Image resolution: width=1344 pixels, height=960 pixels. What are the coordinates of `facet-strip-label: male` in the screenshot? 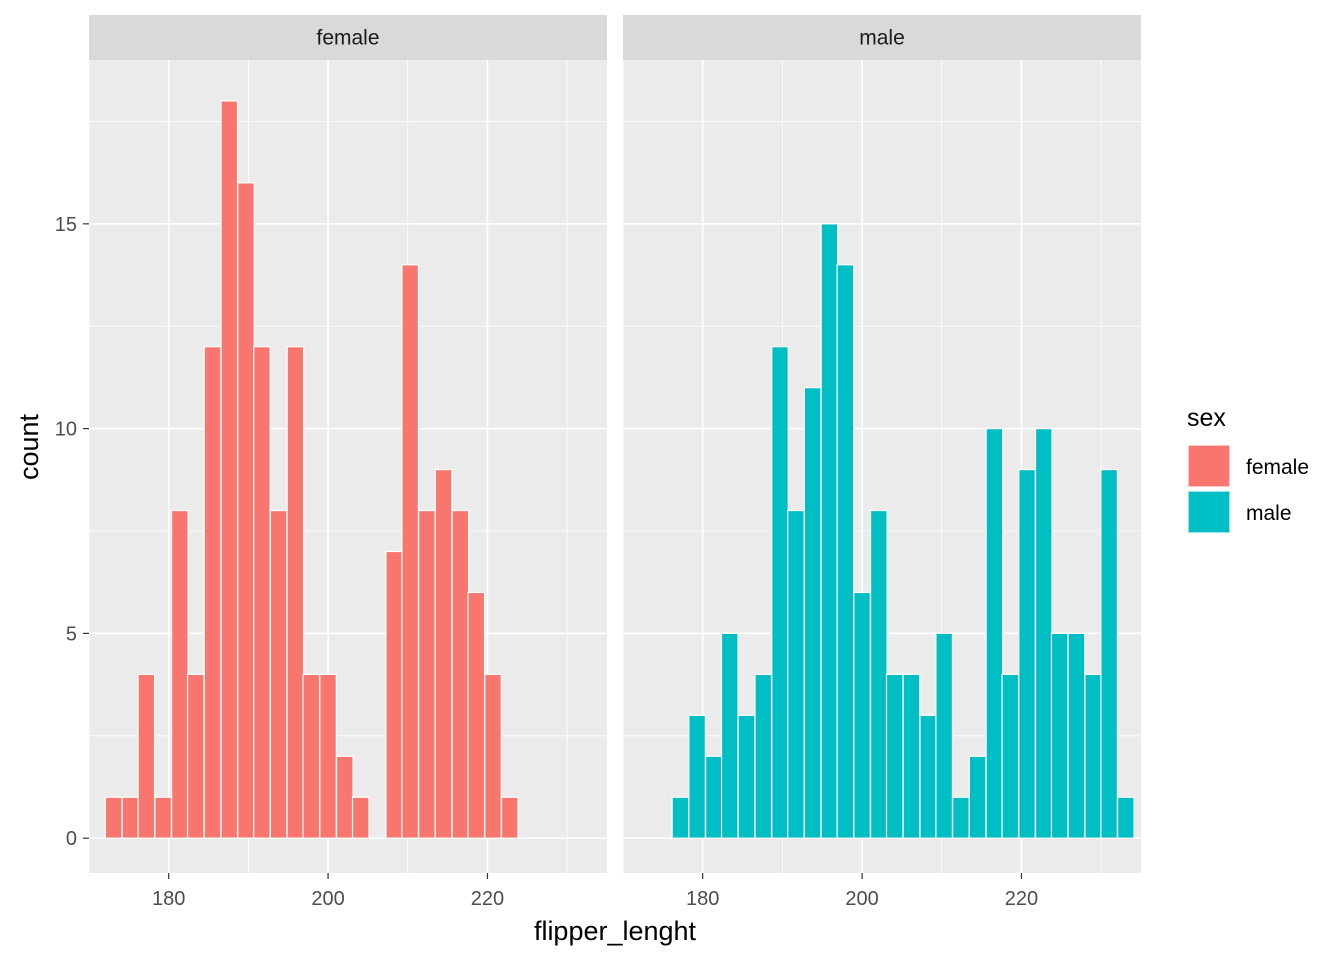 It's located at (882, 38).